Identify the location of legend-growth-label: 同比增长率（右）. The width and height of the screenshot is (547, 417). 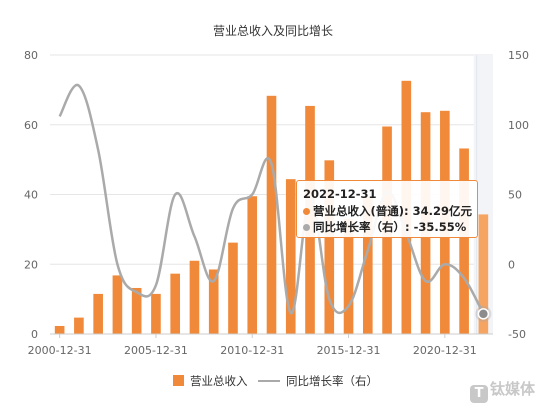
(332, 381).